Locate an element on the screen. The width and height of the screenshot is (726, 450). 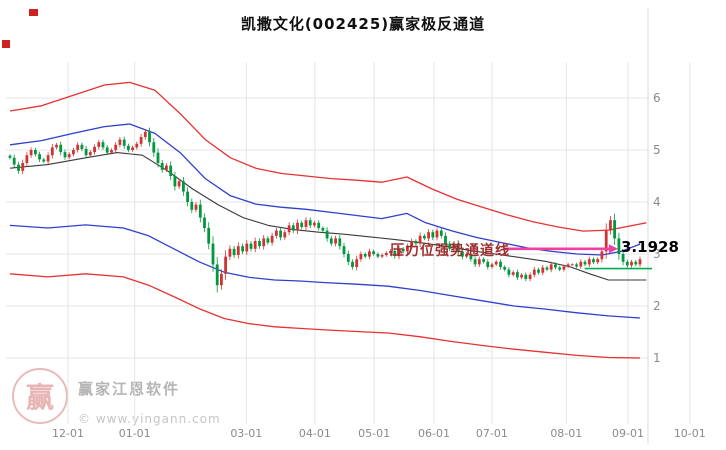
y-axis-tick-label: 1 is located at coordinates (657, 358).